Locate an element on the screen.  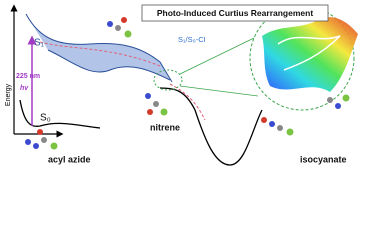
product-label: isocyanate is located at coordinates (323, 159).